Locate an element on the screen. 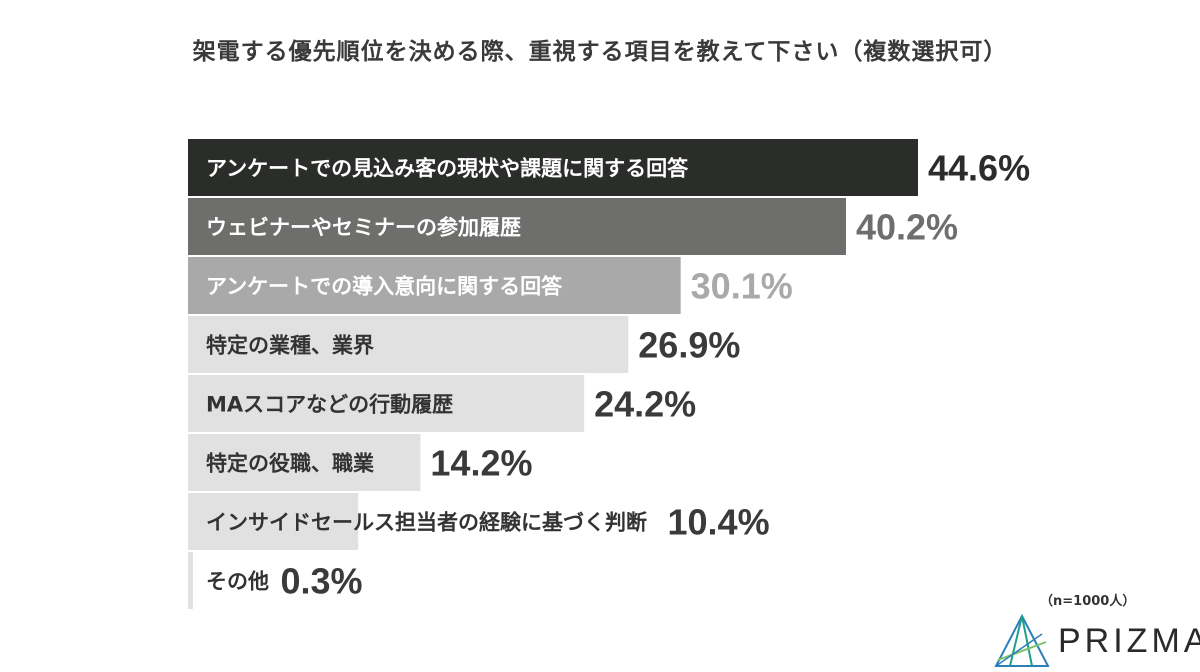  bar-label-7: その他 is located at coordinates (237, 582).